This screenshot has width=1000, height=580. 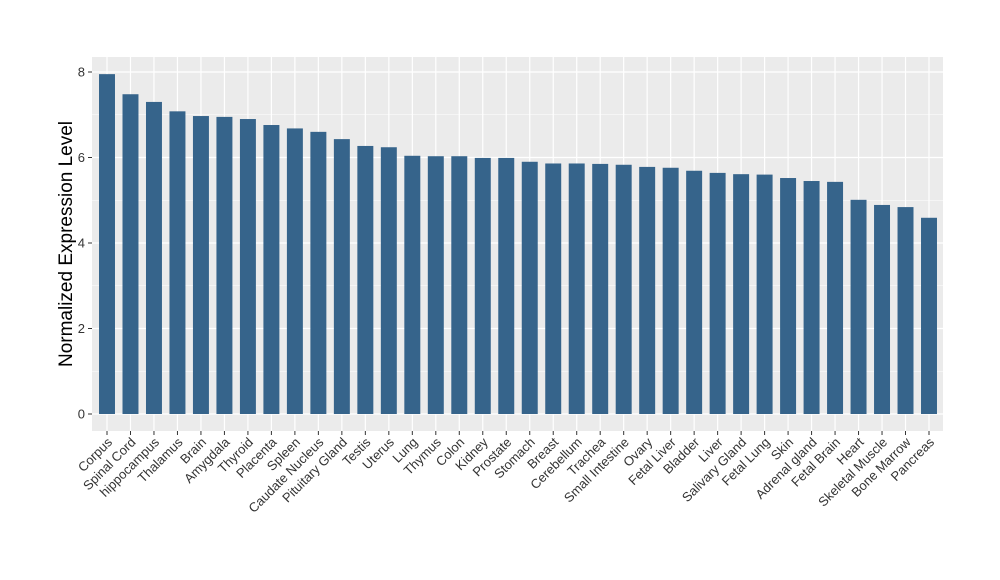 What do you see at coordinates (66, 244) in the screenshot?
I see `y-axis-title: Normalized Expression Level` at bounding box center [66, 244].